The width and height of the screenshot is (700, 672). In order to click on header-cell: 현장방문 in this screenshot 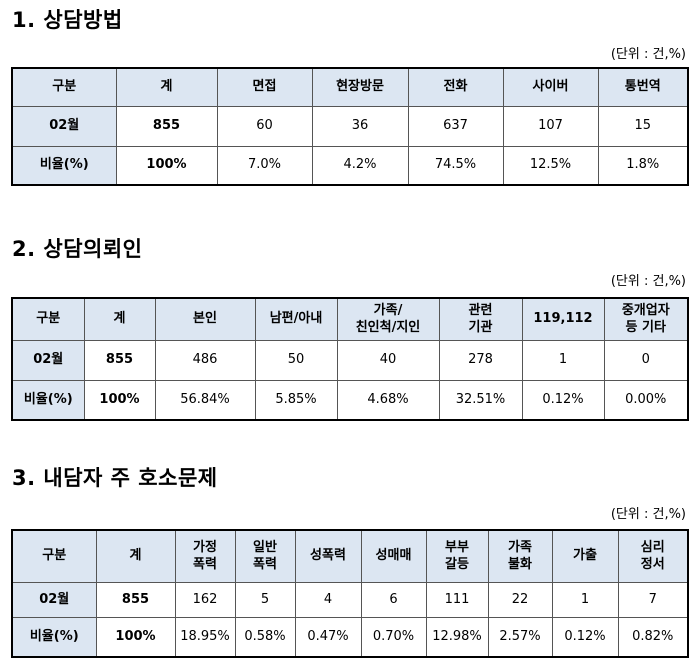, I will do `click(360, 87)`.